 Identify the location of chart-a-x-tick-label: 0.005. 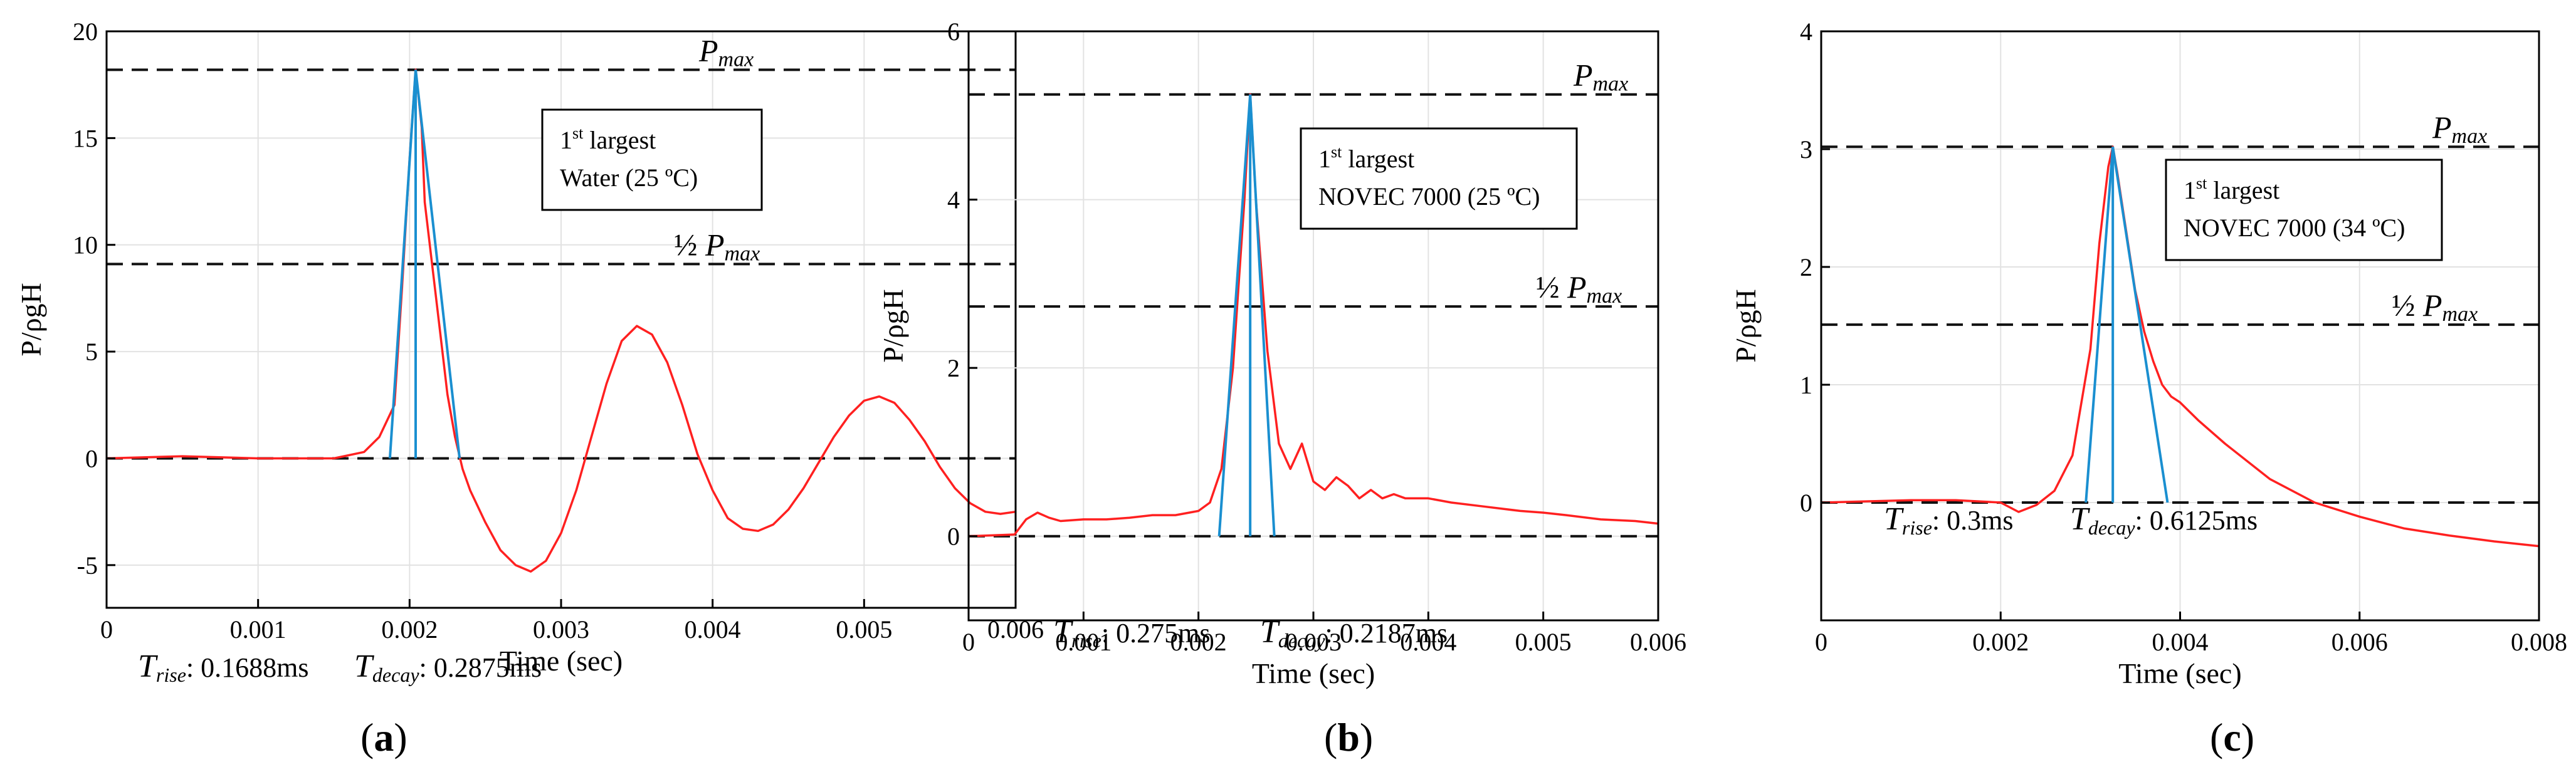
(864, 629).